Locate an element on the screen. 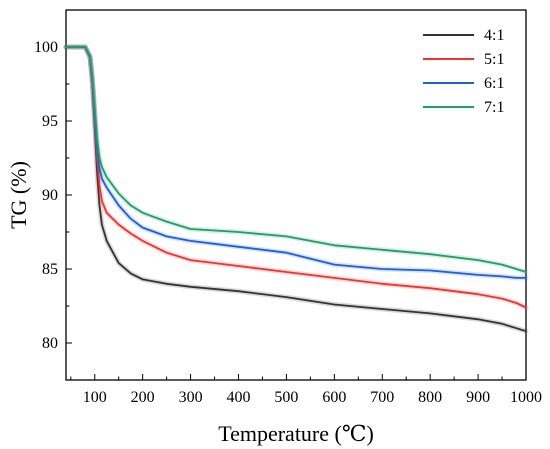  legend-label-1: 4:1 is located at coordinates (494, 35).